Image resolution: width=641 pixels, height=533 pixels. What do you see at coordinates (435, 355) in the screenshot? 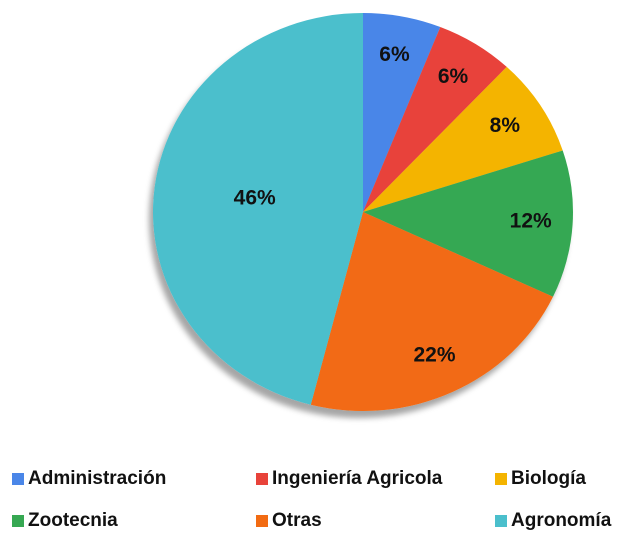
I see `data-label: 22%` at bounding box center [435, 355].